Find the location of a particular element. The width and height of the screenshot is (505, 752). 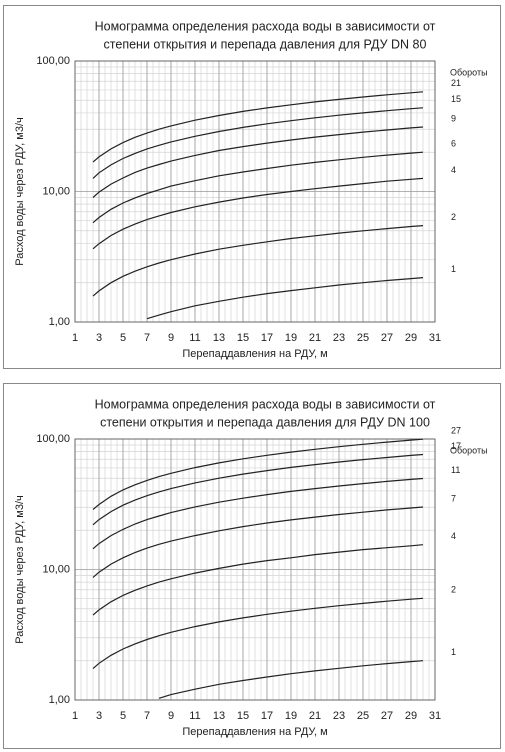

series-label: 11 is located at coordinates (455, 470).